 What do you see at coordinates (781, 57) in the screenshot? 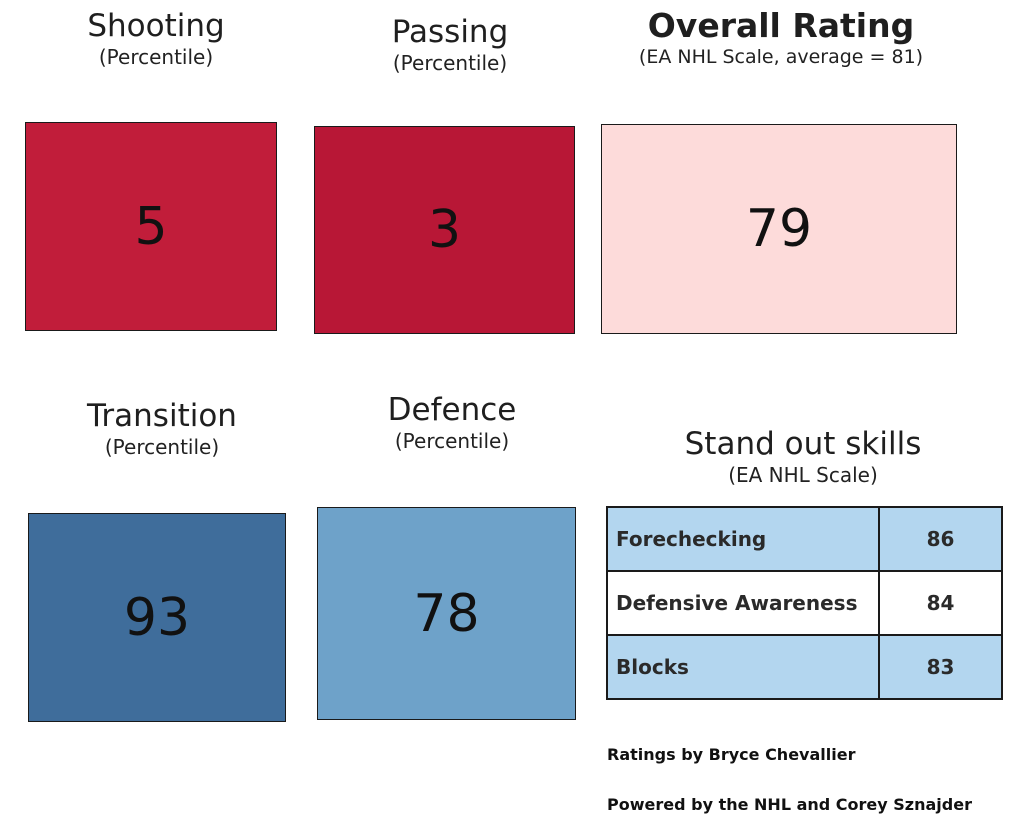
I see `overall-subtitle: (EA NHL Scale, average = 81)` at bounding box center [781, 57].